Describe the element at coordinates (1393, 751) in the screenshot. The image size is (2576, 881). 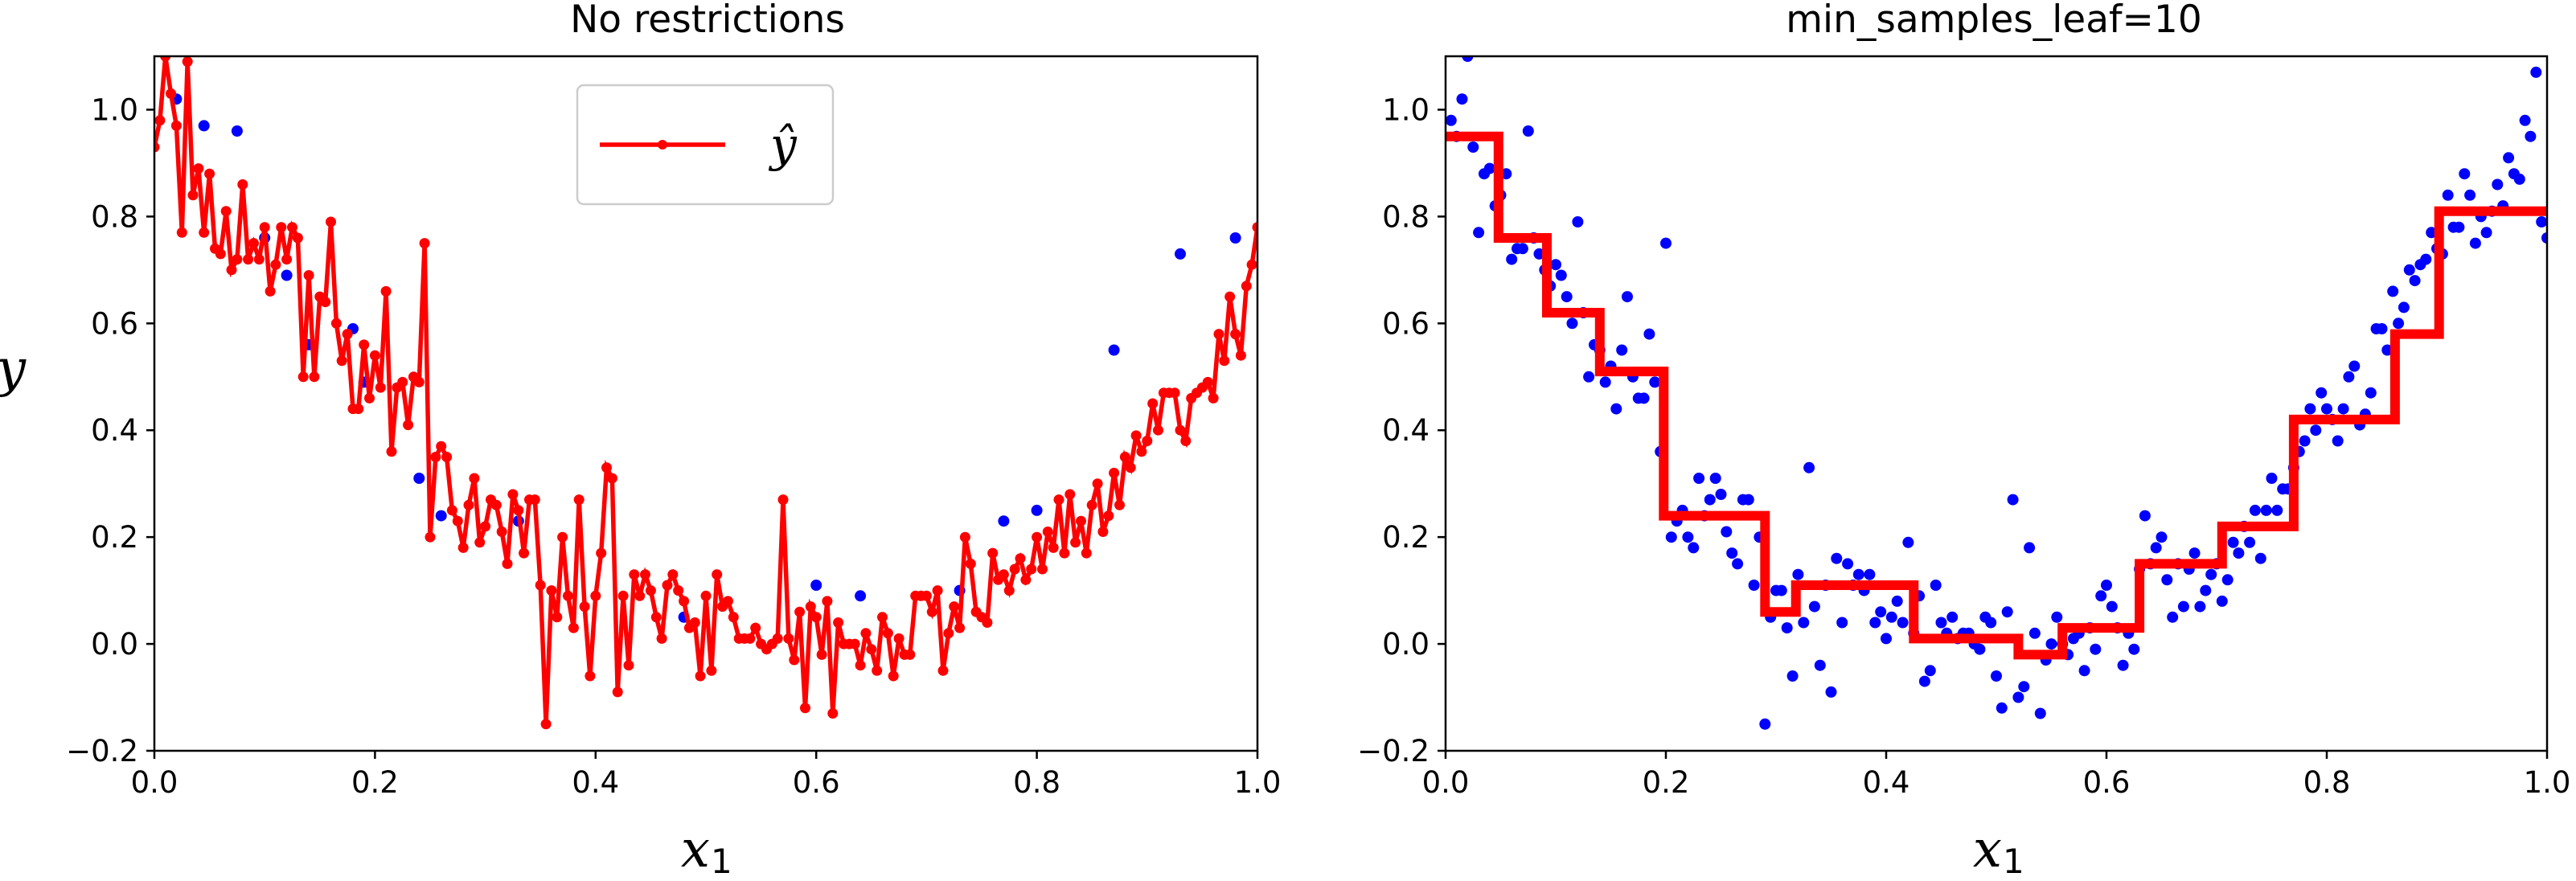
I see `right-y-tick-label: −0.2` at that location.